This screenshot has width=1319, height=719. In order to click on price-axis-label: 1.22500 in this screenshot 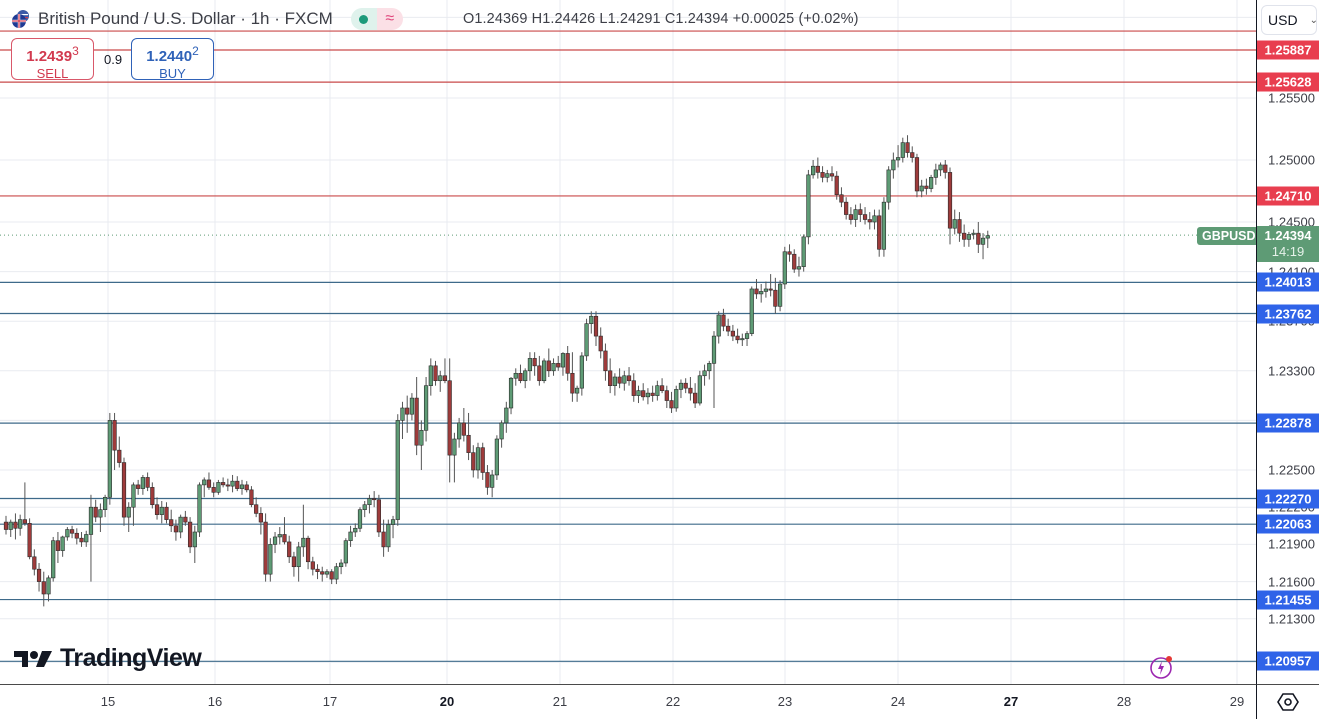, I will do `click(1291, 470)`.